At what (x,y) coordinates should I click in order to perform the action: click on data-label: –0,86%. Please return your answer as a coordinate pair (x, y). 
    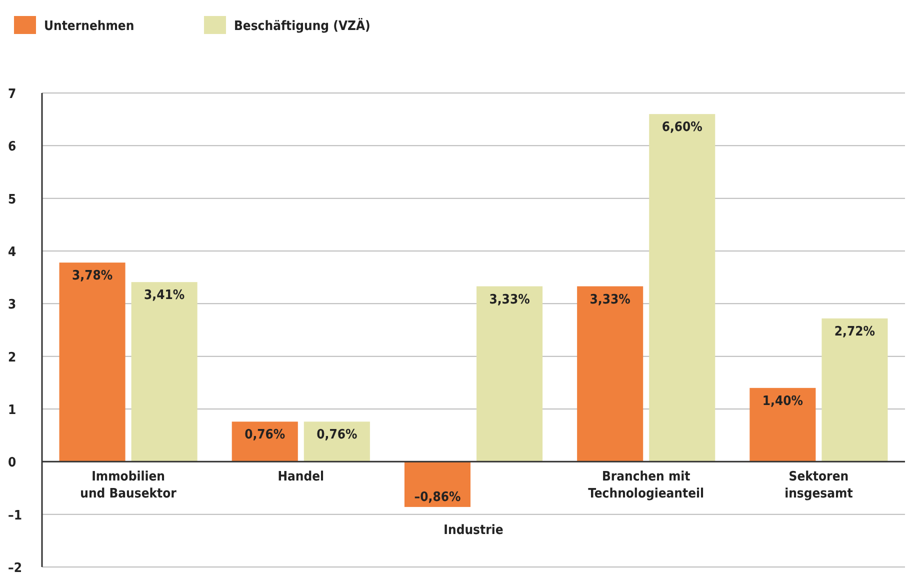
    Looking at the image, I should click on (437, 497).